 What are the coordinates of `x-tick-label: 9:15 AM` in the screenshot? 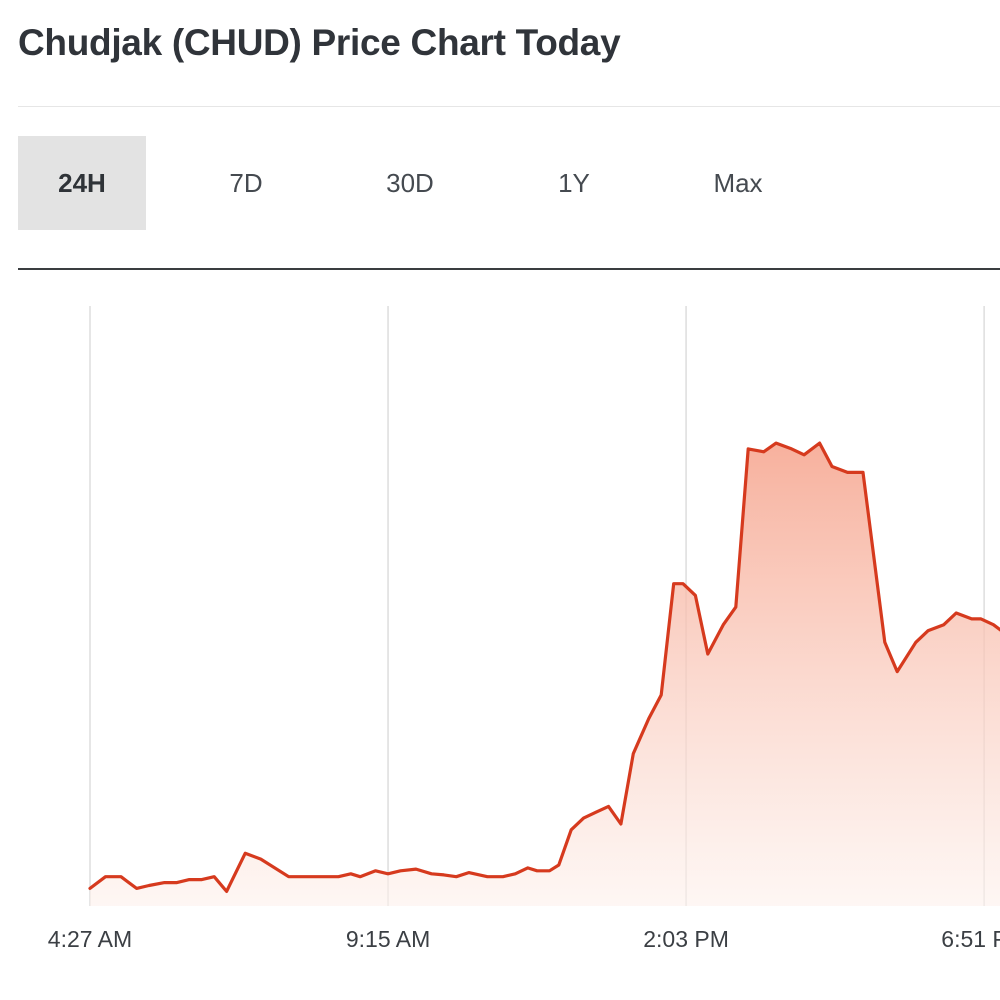 It's located at (388, 939).